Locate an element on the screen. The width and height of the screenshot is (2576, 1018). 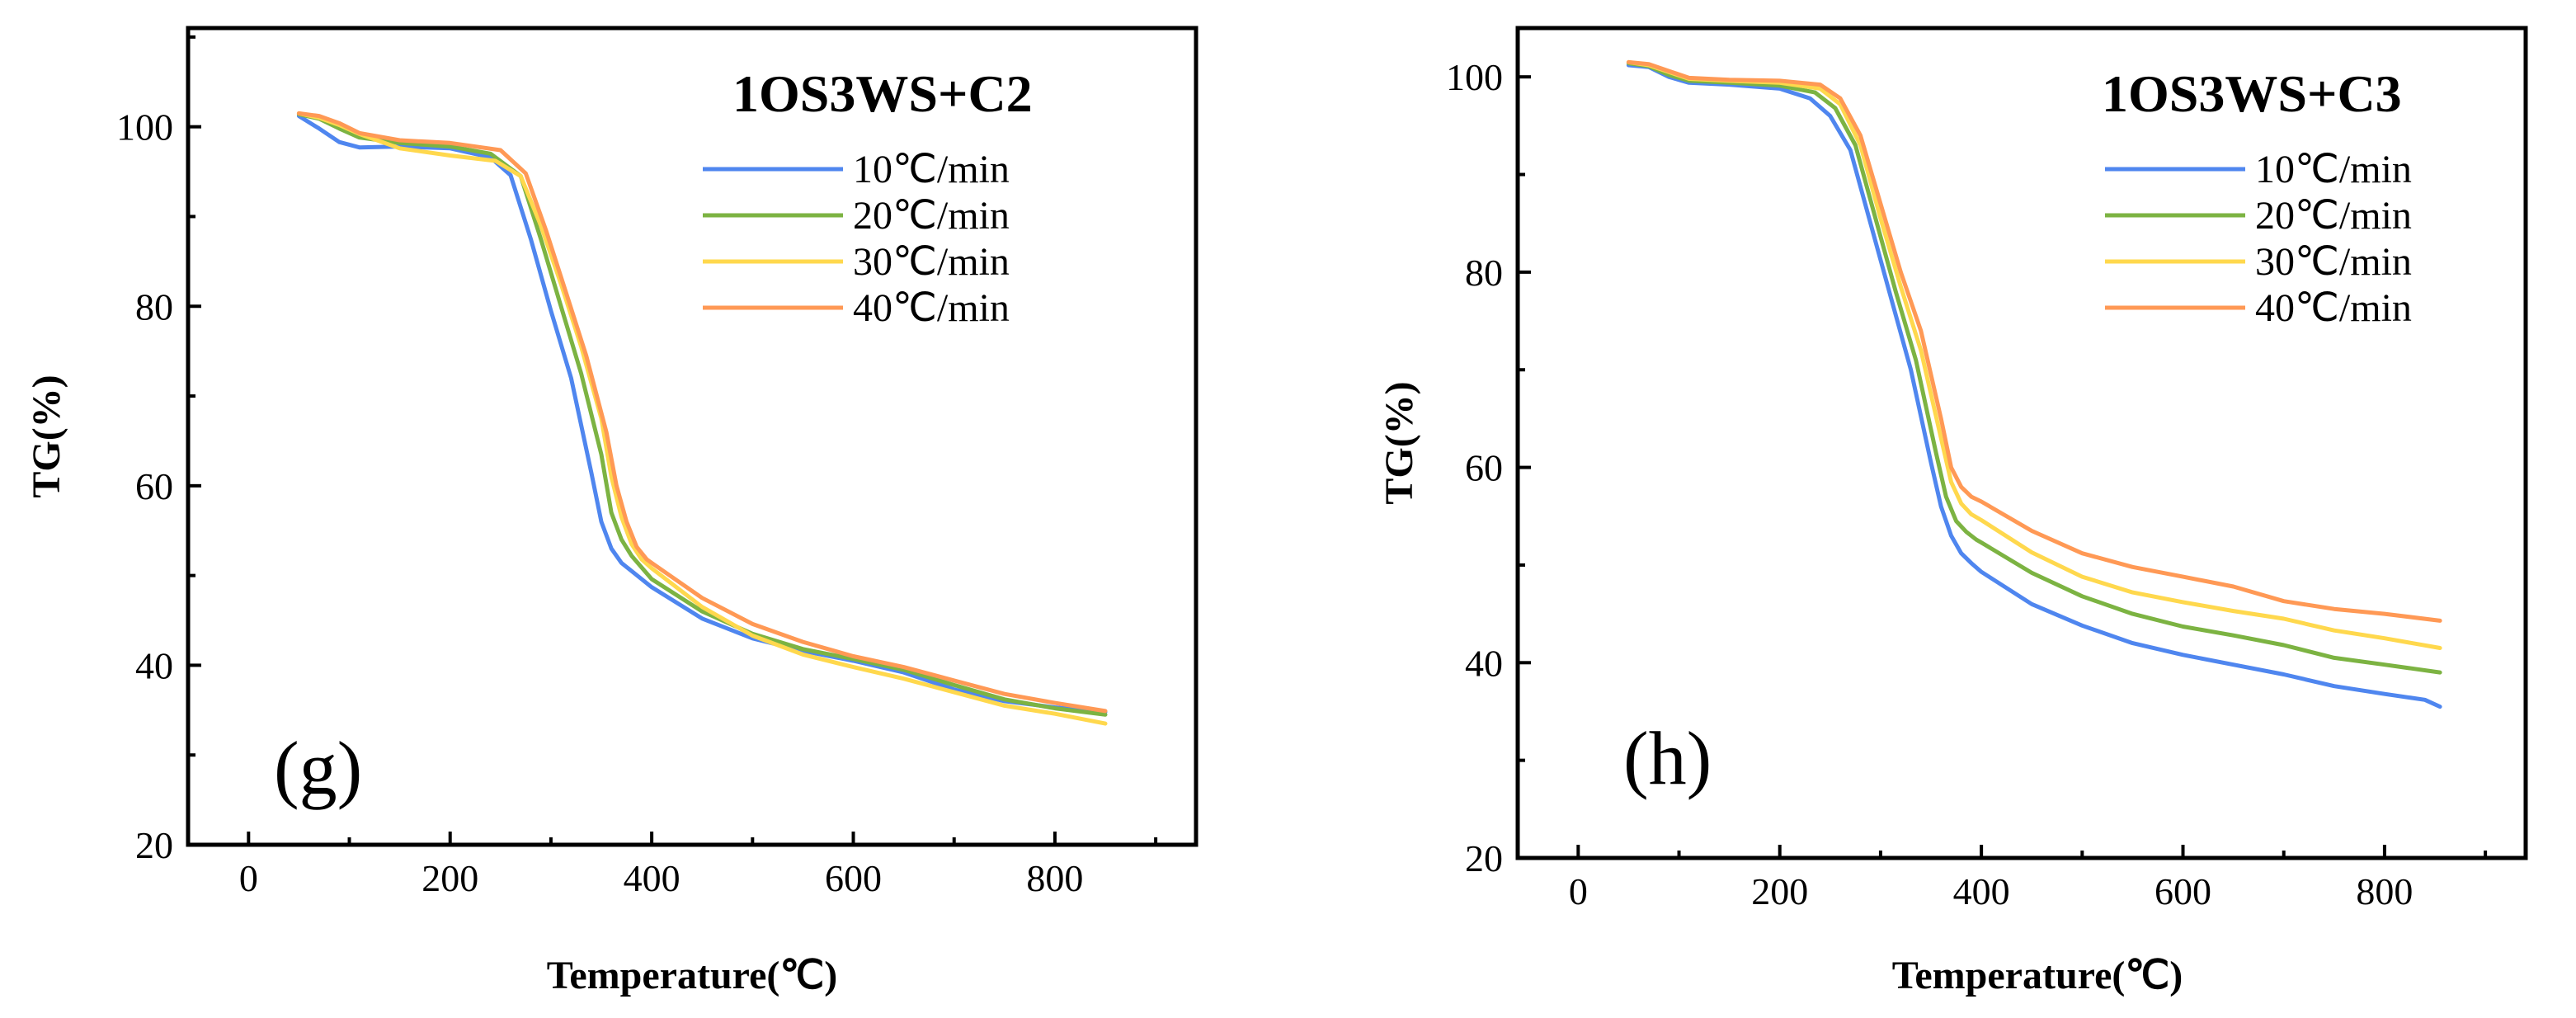
panel-label: (g) is located at coordinates (318, 768).